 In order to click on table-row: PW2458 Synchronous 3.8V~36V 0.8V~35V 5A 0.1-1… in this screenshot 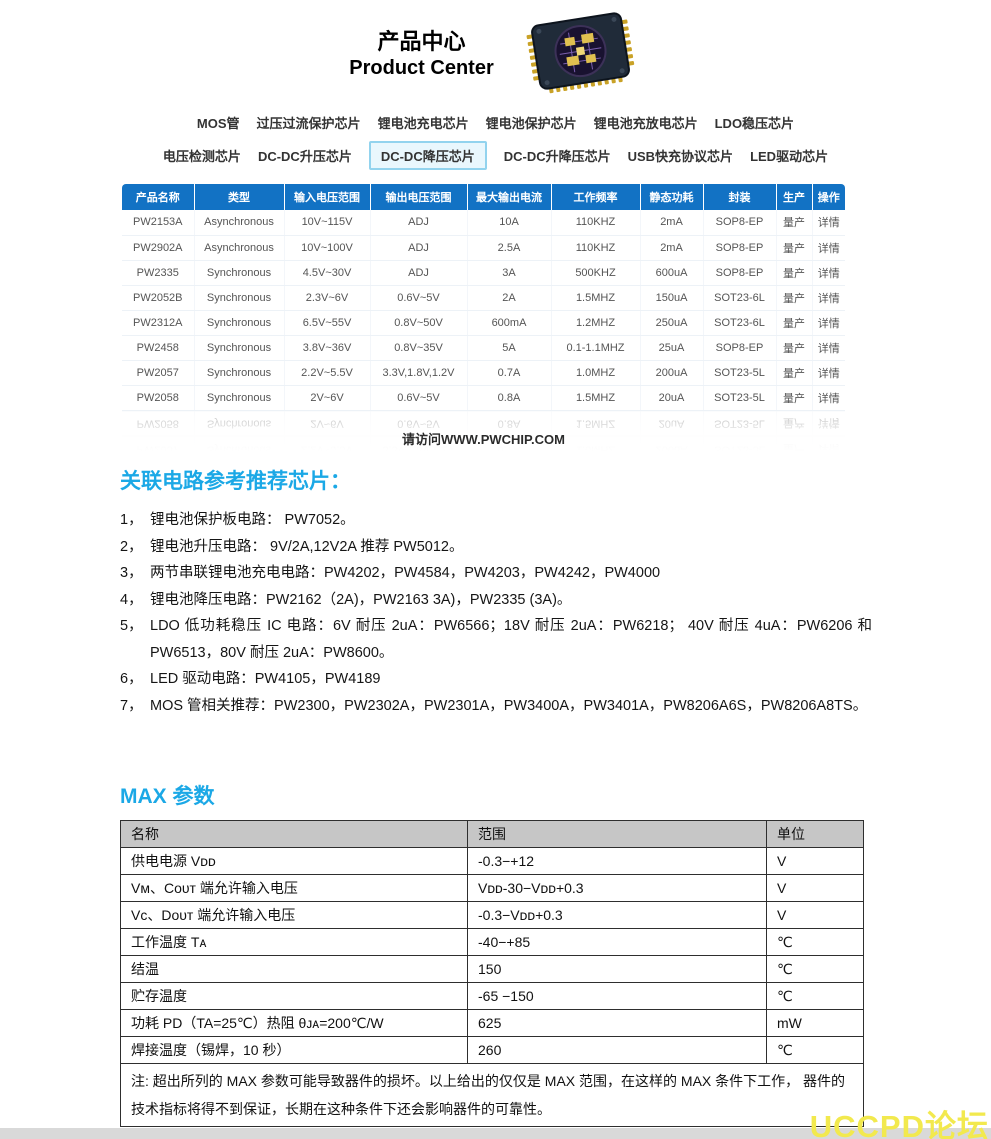, I will do `click(483, 348)`.